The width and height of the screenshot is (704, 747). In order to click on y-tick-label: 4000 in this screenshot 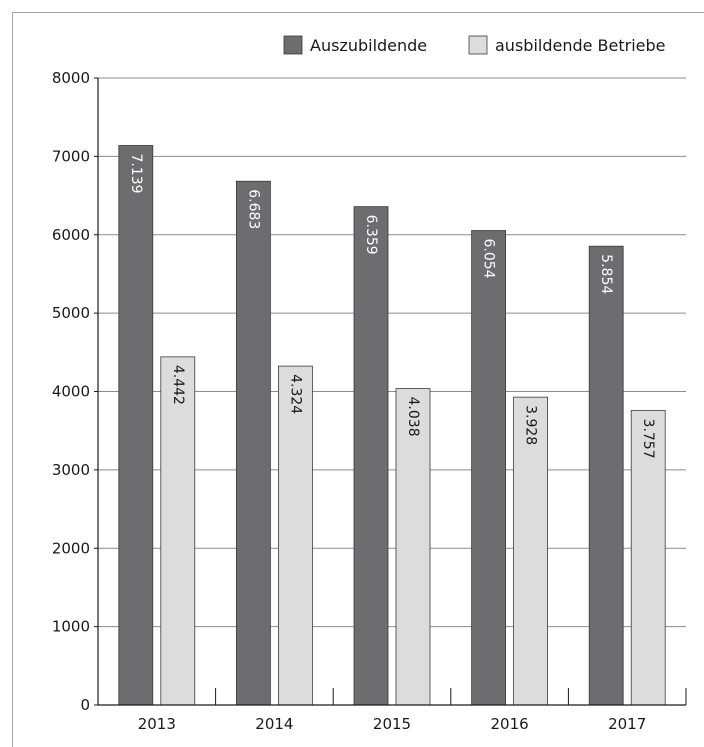, I will do `click(71, 392)`.